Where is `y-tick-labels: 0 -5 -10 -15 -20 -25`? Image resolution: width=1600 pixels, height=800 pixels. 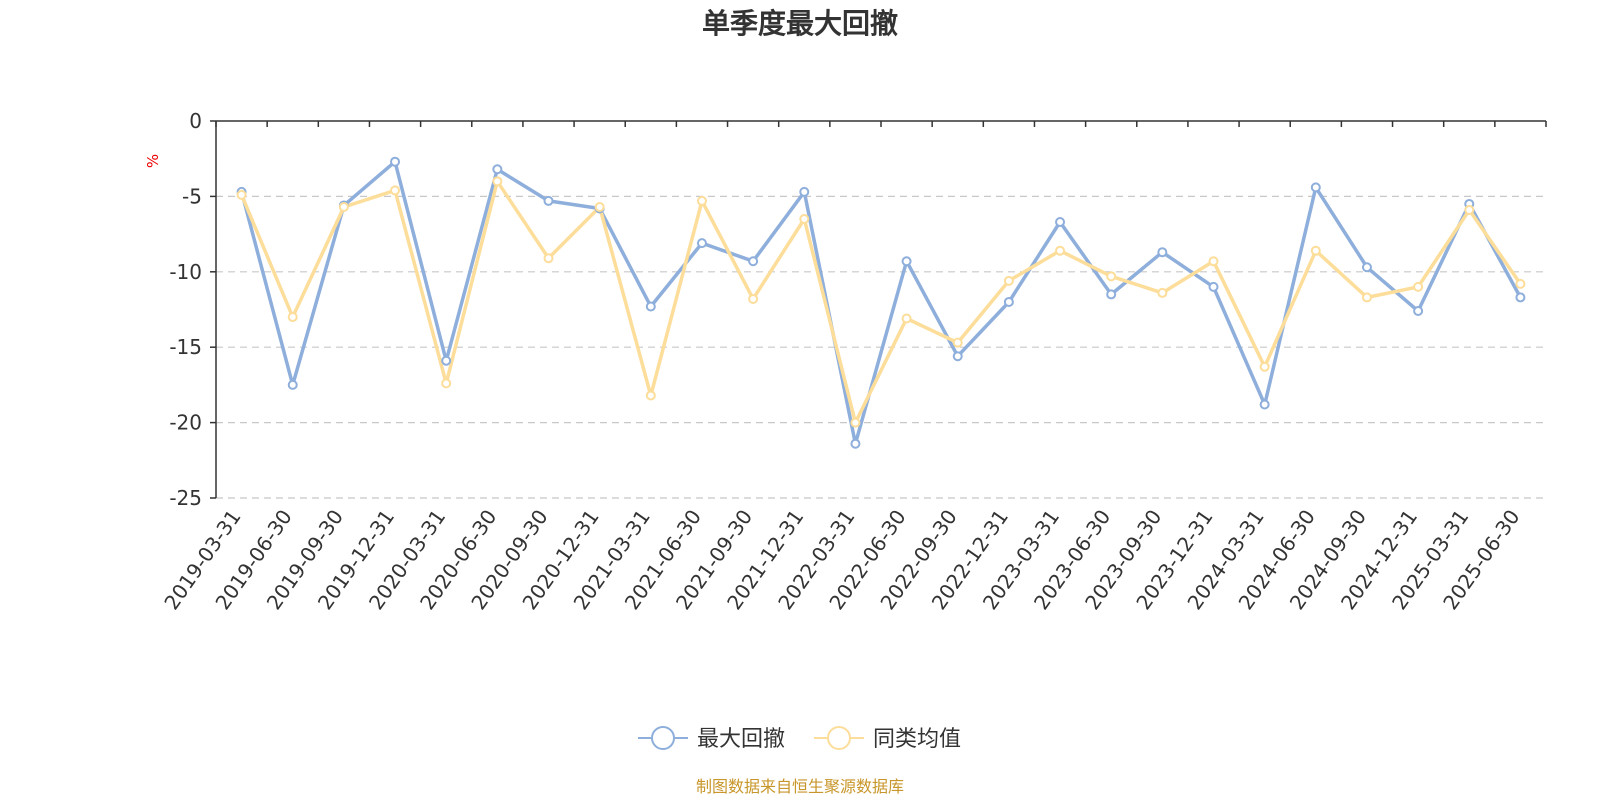
y-tick-labels: 0 -5 -10 -15 -20 -25 is located at coordinates (185, 309).